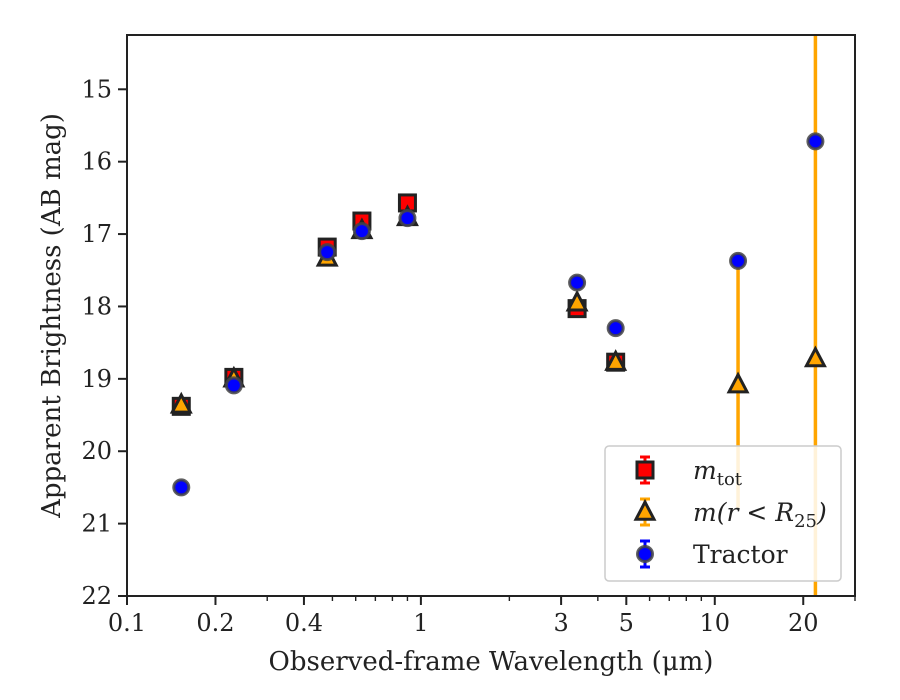  What do you see at coordinates (104, 342) in the screenshot?
I see `y-axis-ticks: 15 16 17 18 19 20 21 22` at bounding box center [104, 342].